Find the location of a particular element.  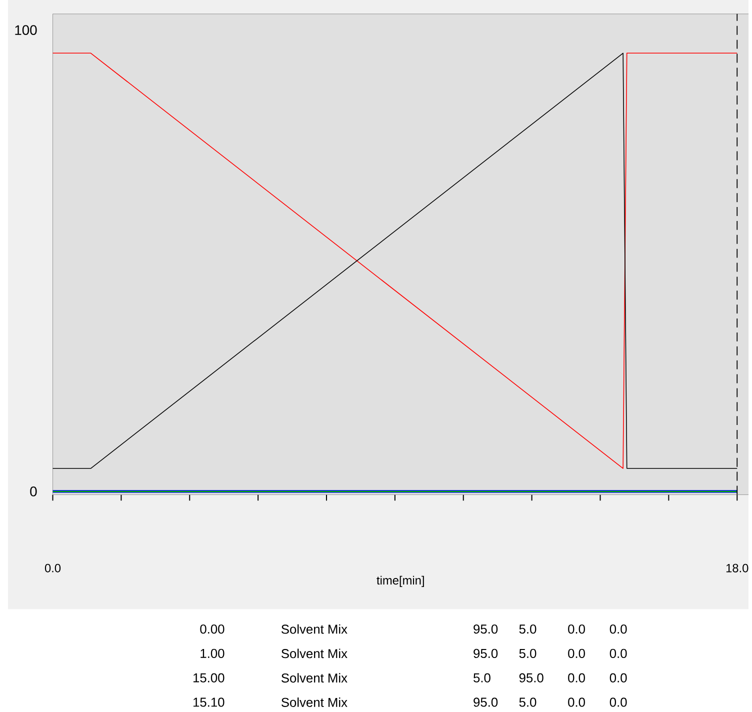

text: 1.00 is located at coordinates (212, 653).